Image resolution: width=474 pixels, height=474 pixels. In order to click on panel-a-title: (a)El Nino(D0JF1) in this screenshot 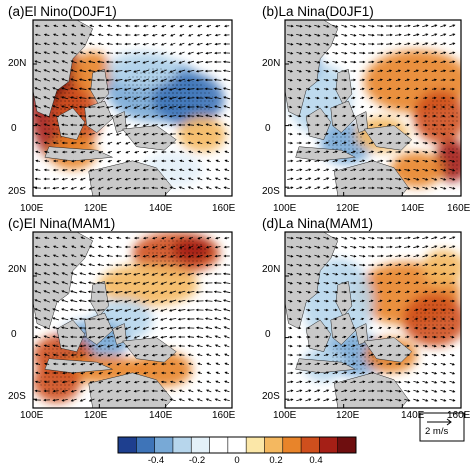, I will do `click(62, 11)`.